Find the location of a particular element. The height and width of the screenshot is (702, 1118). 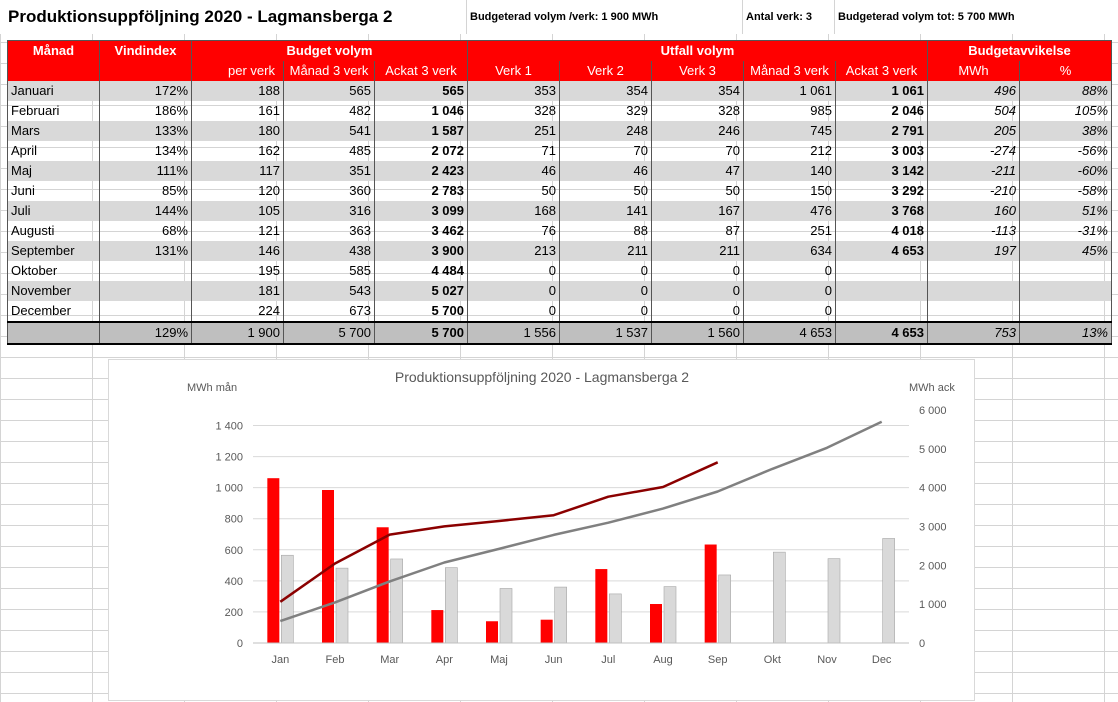

cell-budget-manad: 351 is located at coordinates (329, 171).